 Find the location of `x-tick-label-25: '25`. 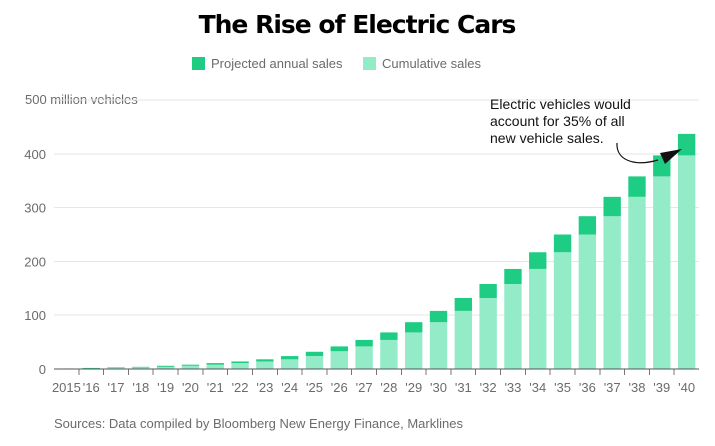

x-tick-label-25: '25 is located at coordinates (314, 387).